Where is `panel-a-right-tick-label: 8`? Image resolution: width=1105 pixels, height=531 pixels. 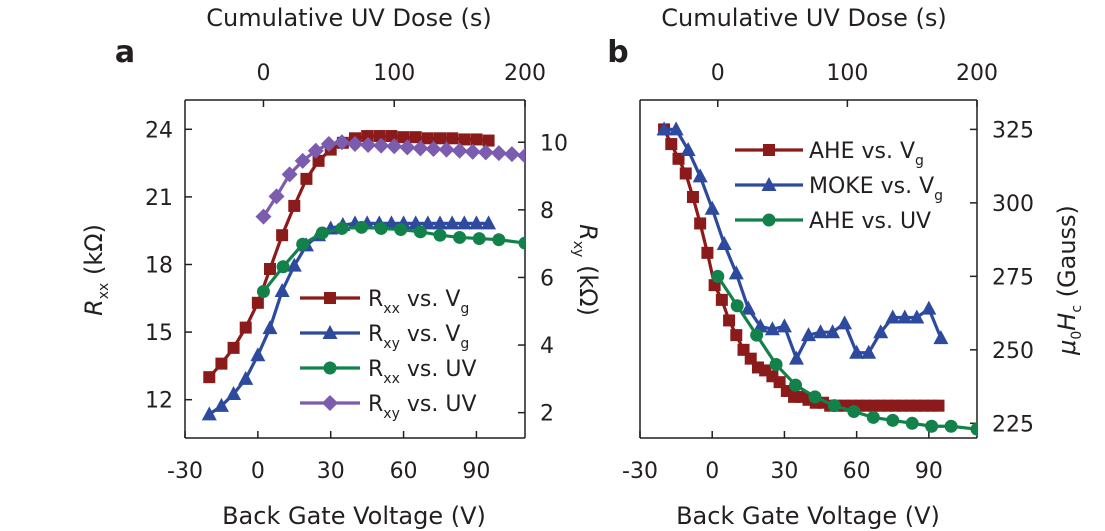
panel-a-right-tick-label: 8 is located at coordinates (547, 211).